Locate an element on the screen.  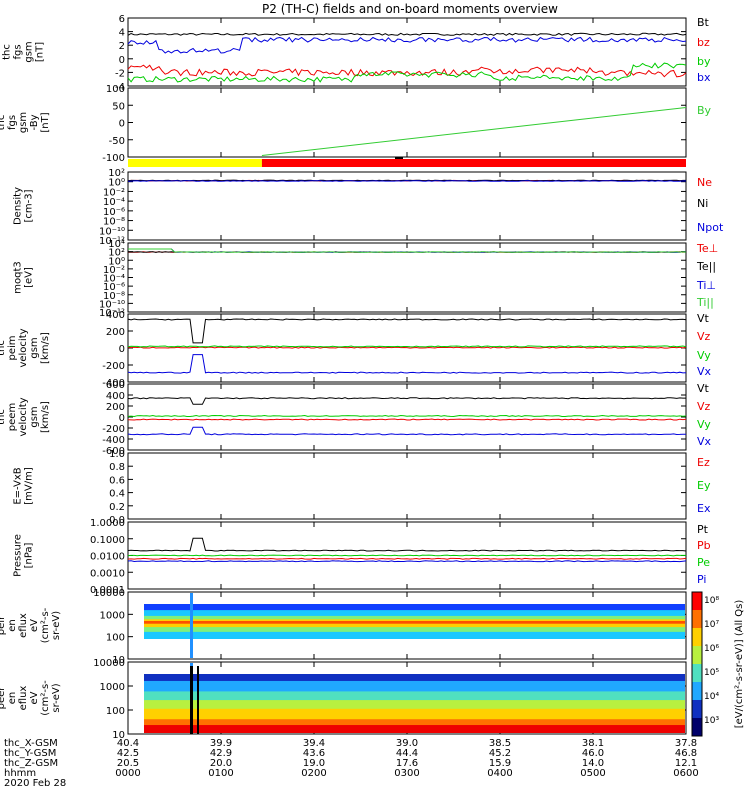
legend-Ti||: Ti|| is located at coordinates (705, 302).